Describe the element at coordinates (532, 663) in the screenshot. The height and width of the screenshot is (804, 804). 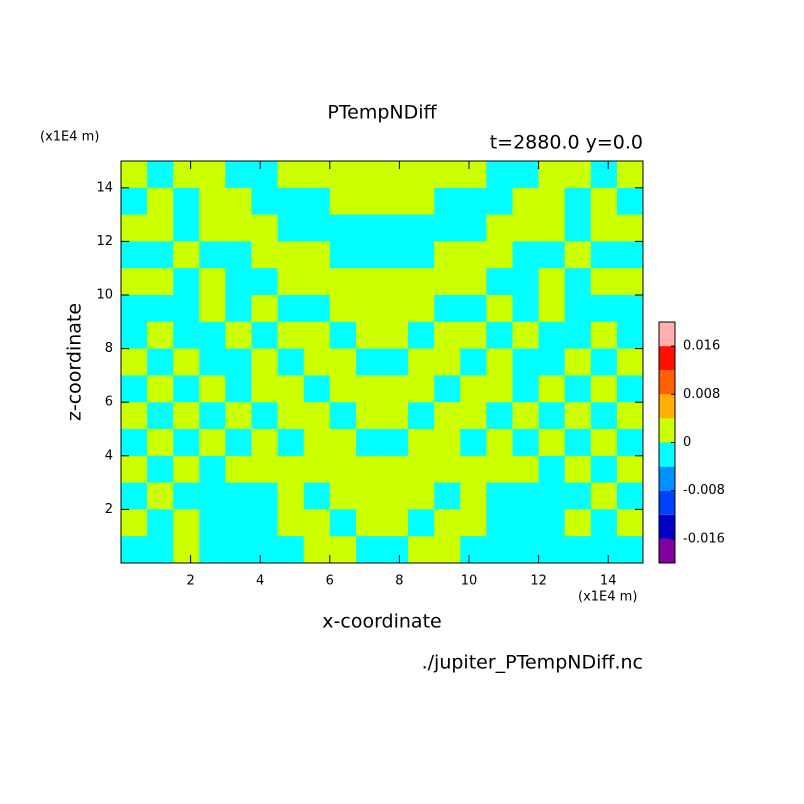
I see `source-file: ./jupiter_PTempNDiff.nc` at that location.